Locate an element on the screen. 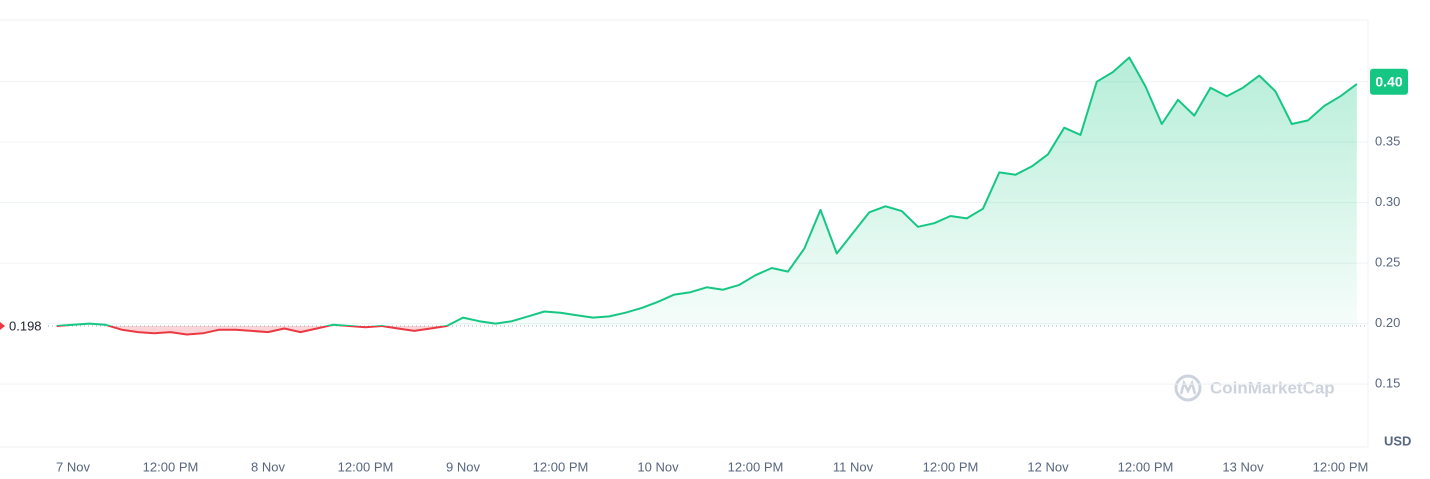 Image resolution: width=1430 pixels, height=479 pixels. baseline-marker is located at coordinates (2, 326).